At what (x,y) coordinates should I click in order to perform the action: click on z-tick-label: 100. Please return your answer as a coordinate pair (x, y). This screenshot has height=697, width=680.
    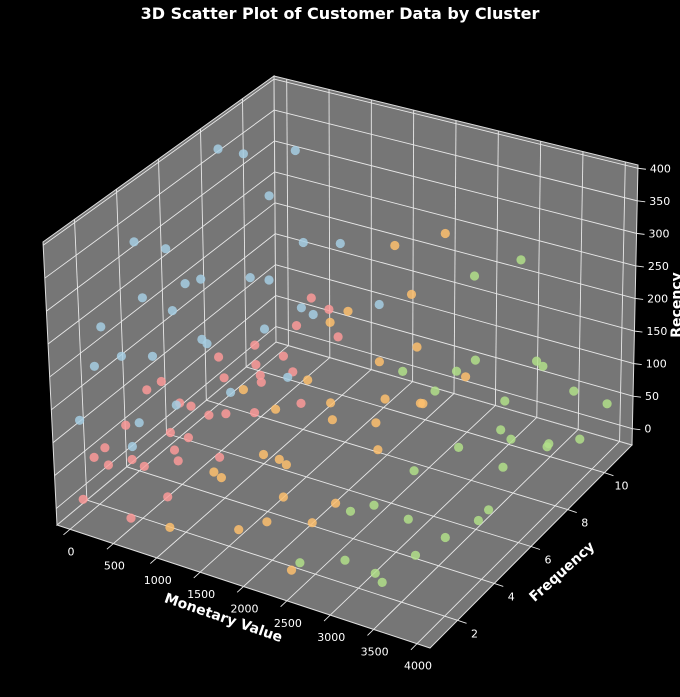
    Looking at the image, I should click on (656, 364).